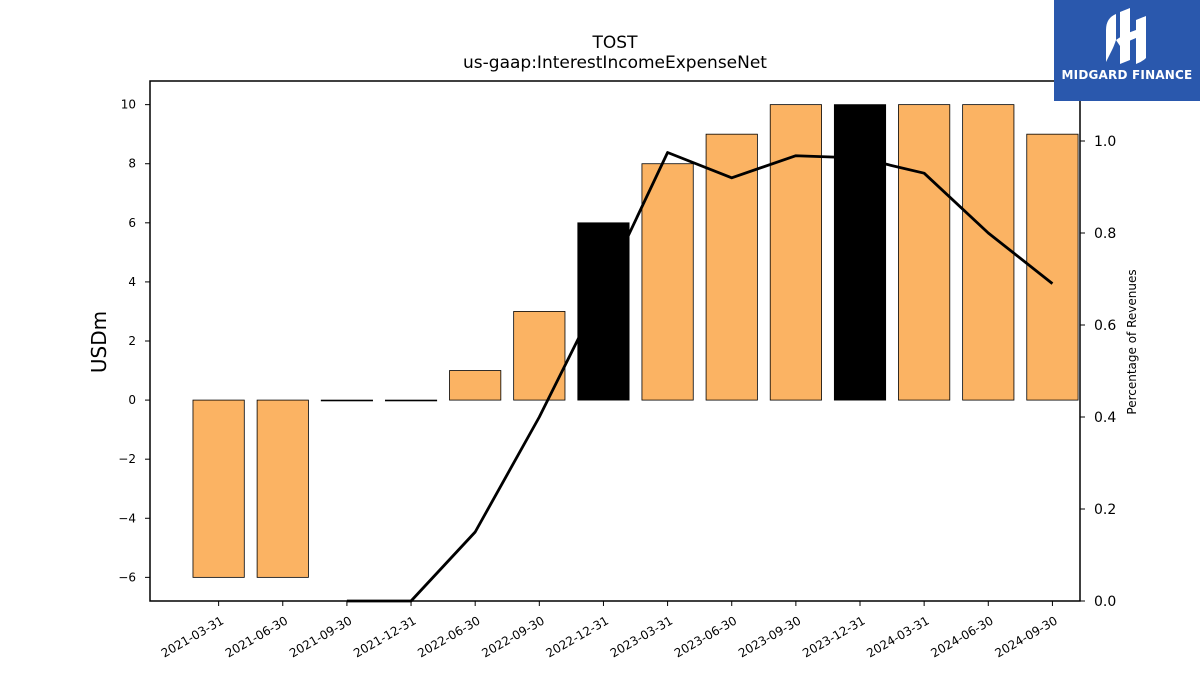 This screenshot has width=1200, height=675. What do you see at coordinates (705, 636) in the screenshot?
I see `x-tick-label: 2023-06-30` at bounding box center [705, 636].